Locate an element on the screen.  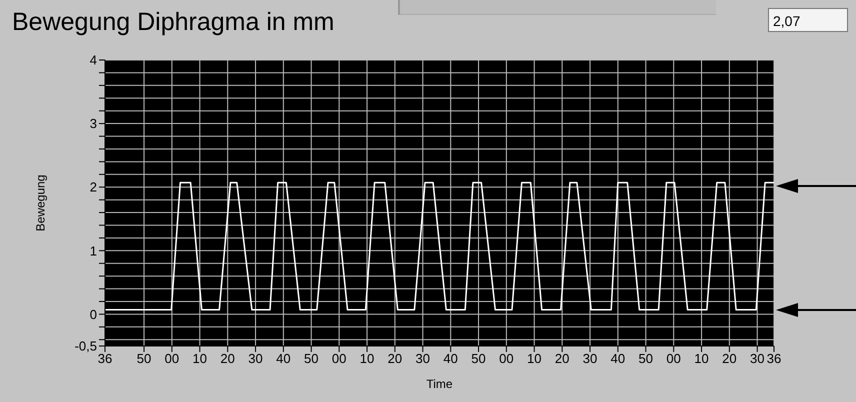
y-tick-label: -0,5 is located at coordinates (85, 346).